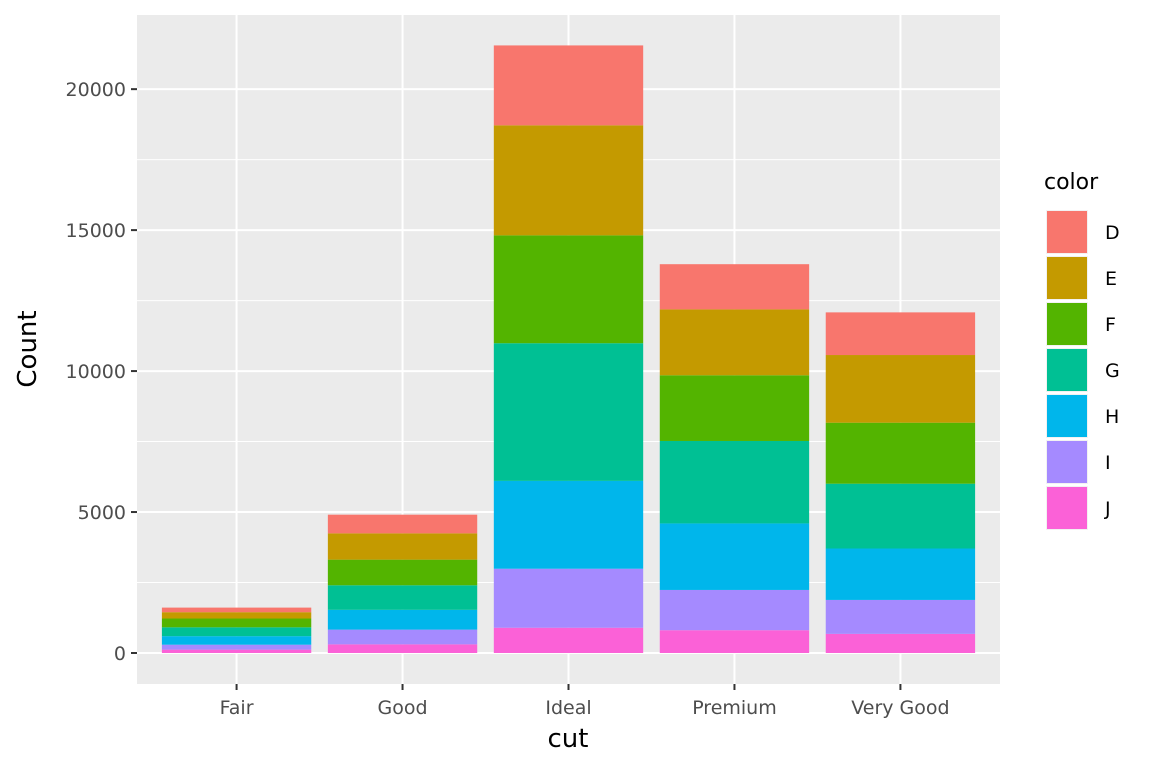 This screenshot has width=1152, height=772. What do you see at coordinates (568, 180) in the screenshot?
I see `bar-segment-ideal-E` at bounding box center [568, 180].